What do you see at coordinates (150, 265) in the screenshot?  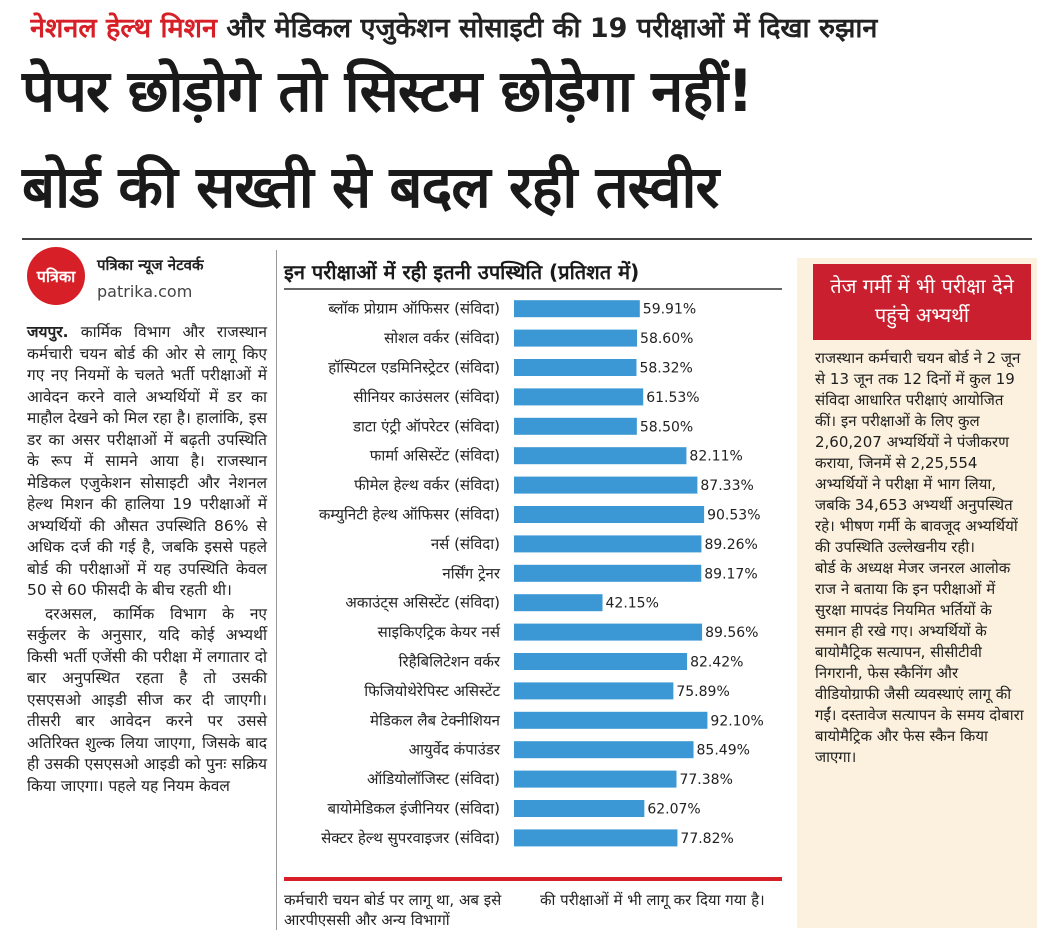 I see `byline-network: पत्रिका न्यूज नेटवर्क` at bounding box center [150, 265].